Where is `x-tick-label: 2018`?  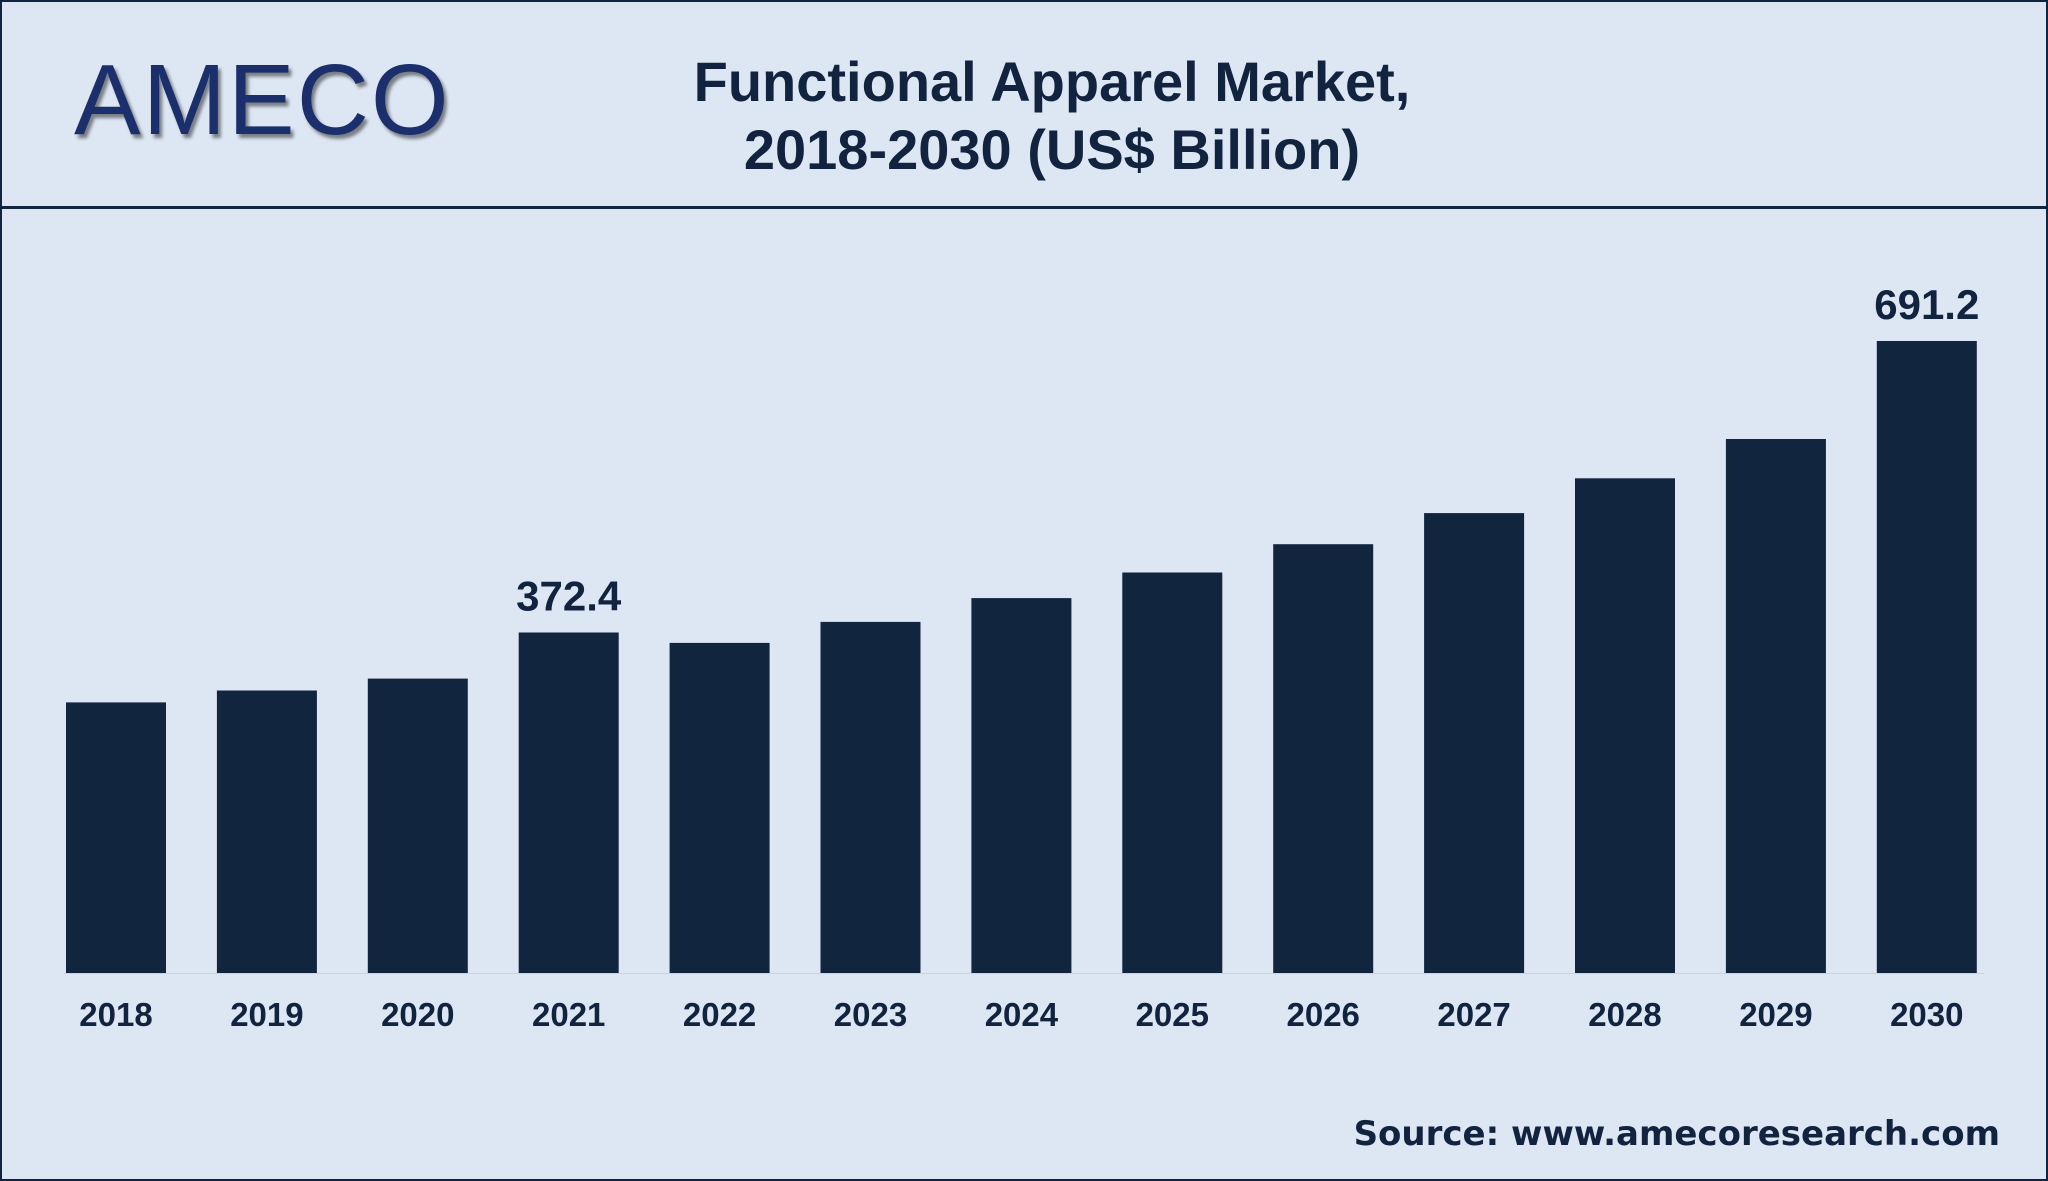
x-tick-label: 2018 is located at coordinates (115, 1014).